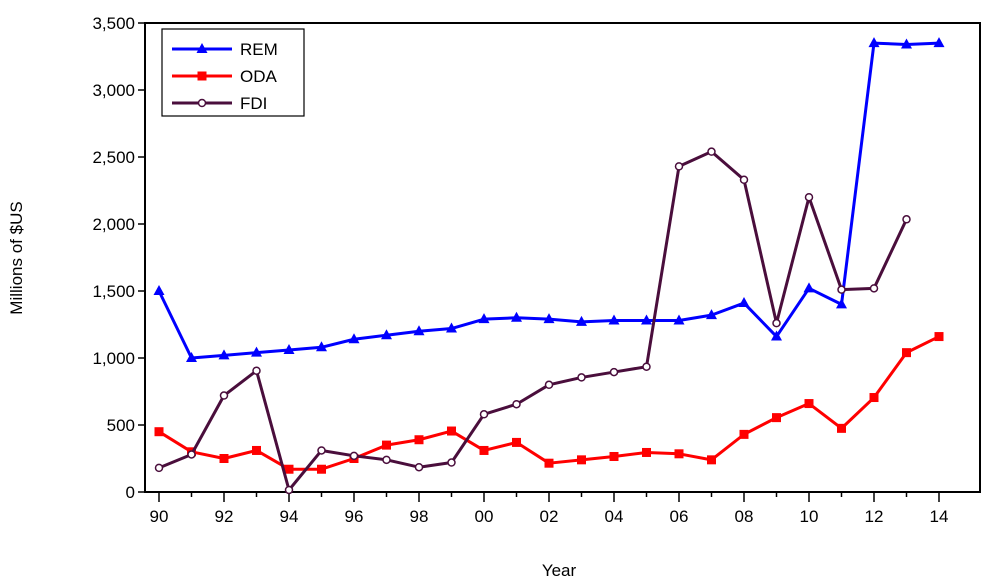 The width and height of the screenshot is (995, 581). What do you see at coordinates (121, 425) in the screenshot?
I see `y-tick-label: 500` at bounding box center [121, 425].